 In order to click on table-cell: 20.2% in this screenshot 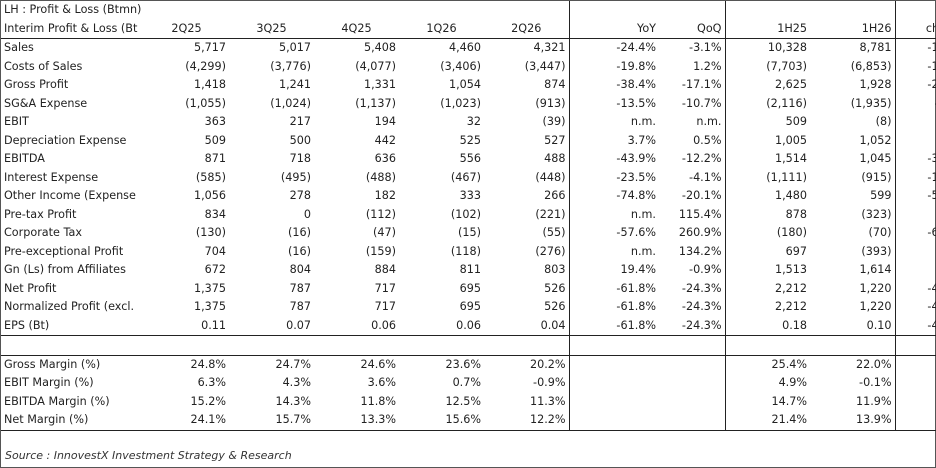, I will do `click(547, 364)`.